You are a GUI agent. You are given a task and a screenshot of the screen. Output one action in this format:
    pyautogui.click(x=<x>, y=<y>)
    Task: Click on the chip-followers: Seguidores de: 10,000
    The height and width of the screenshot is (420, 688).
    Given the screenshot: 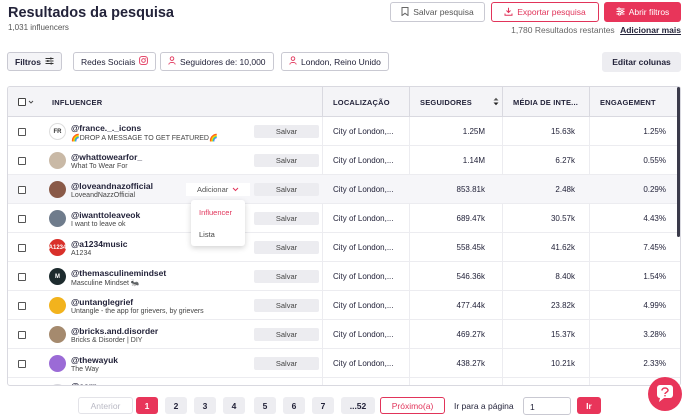 What is the action you would take?
    pyautogui.click(x=217, y=61)
    